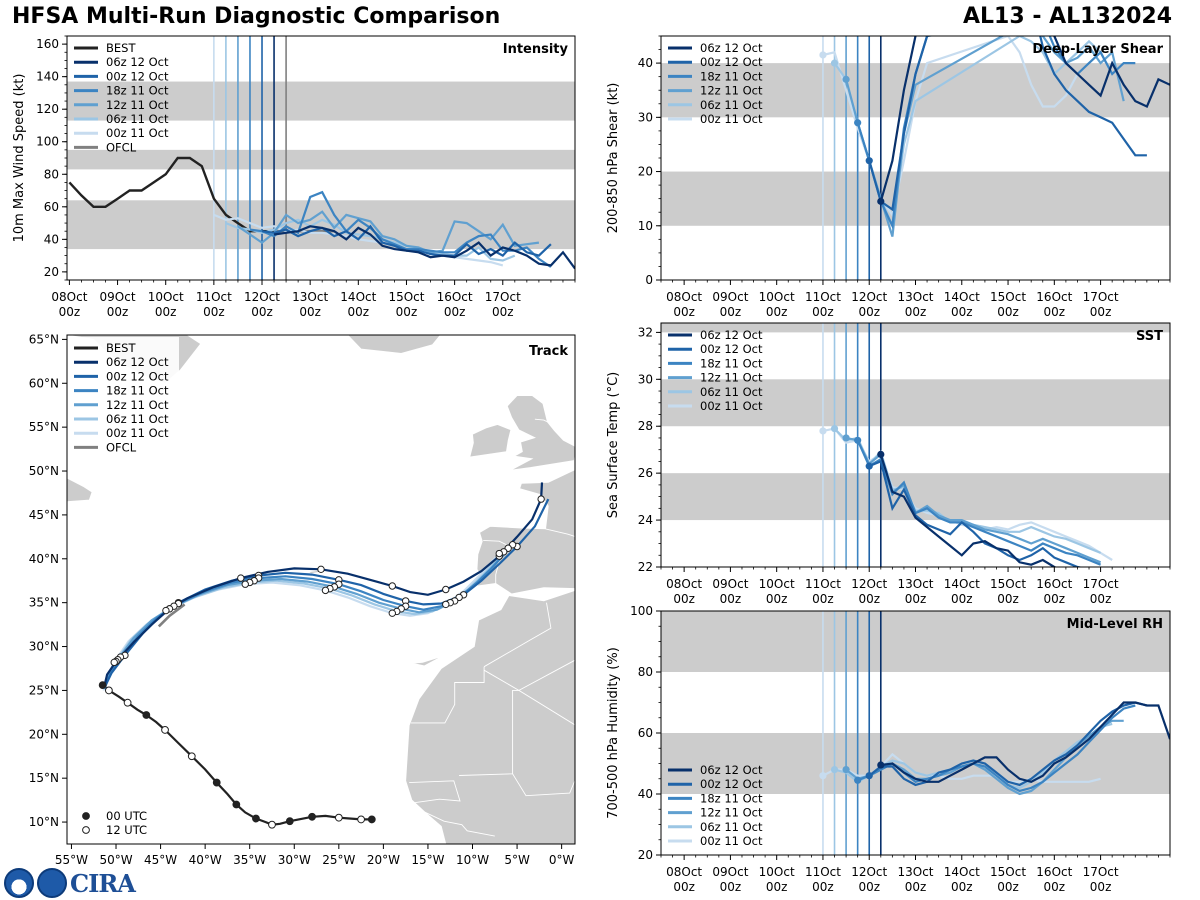 Image resolution: width=1200 pixels, height=900 pixels. What do you see at coordinates (1097, 49) in the screenshot?
I see `panel-title: Deep-Layer Shear` at bounding box center [1097, 49].